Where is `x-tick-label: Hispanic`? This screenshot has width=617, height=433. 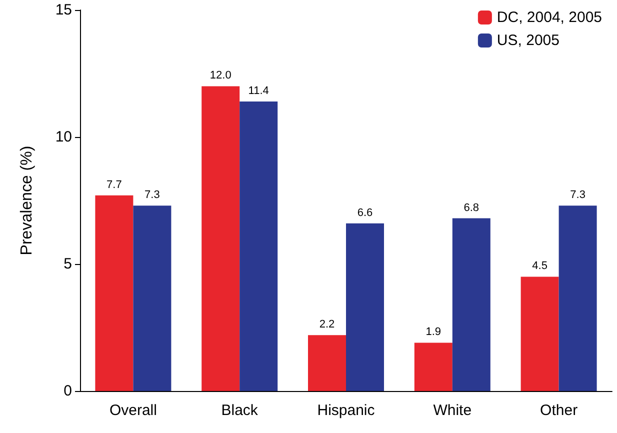 x-tick-label: Hispanic is located at coordinates (346, 410).